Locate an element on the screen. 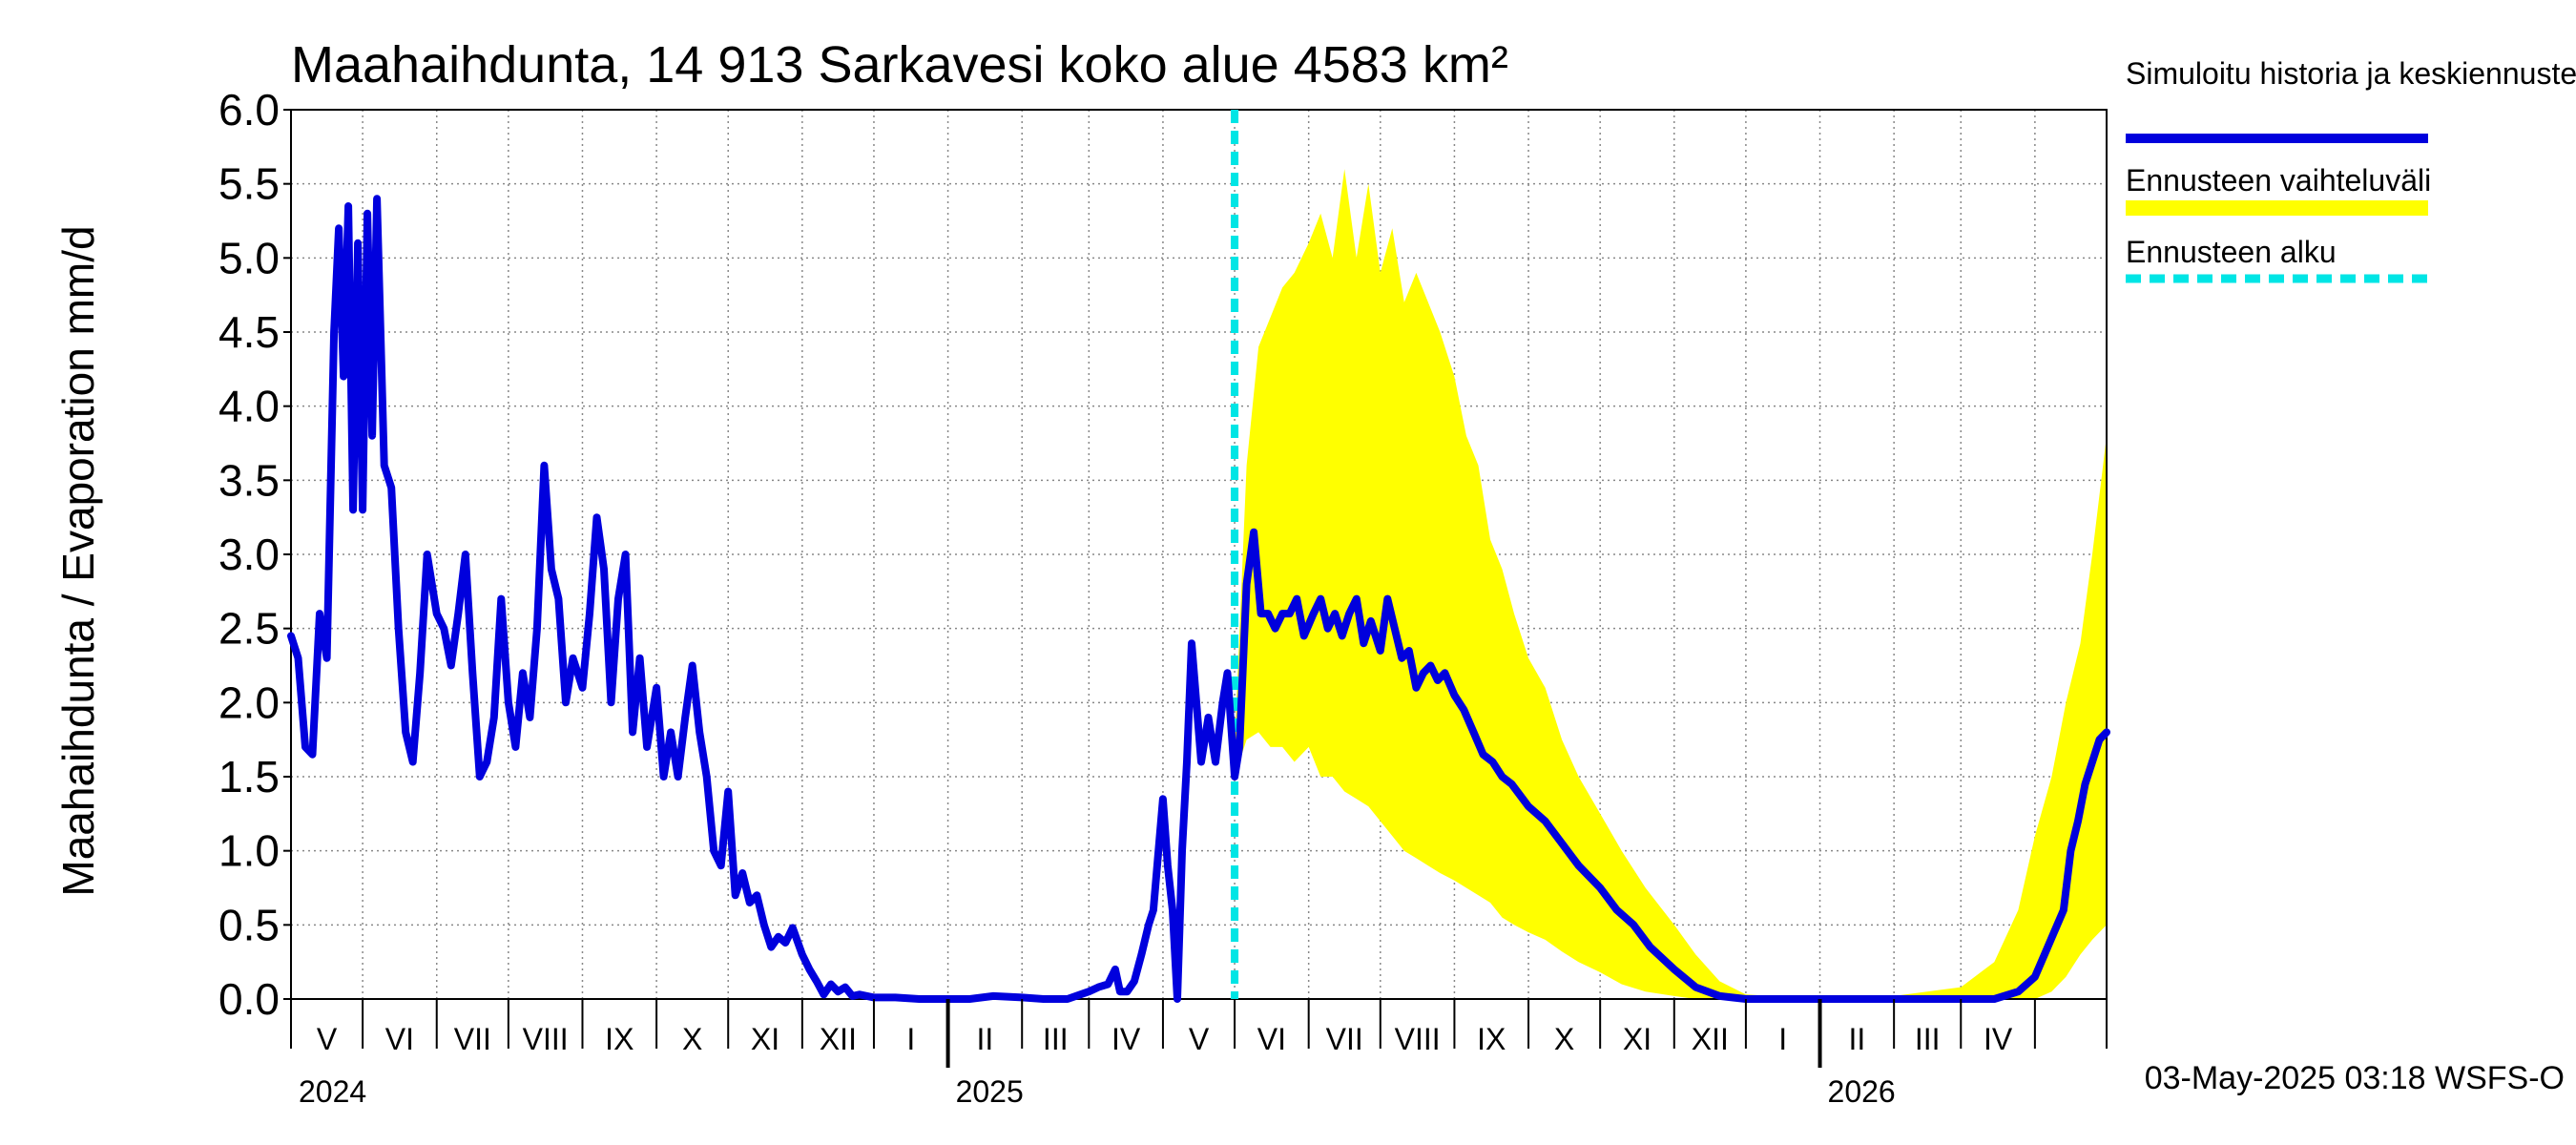  y-tick-label: 0.5 is located at coordinates (249, 925).